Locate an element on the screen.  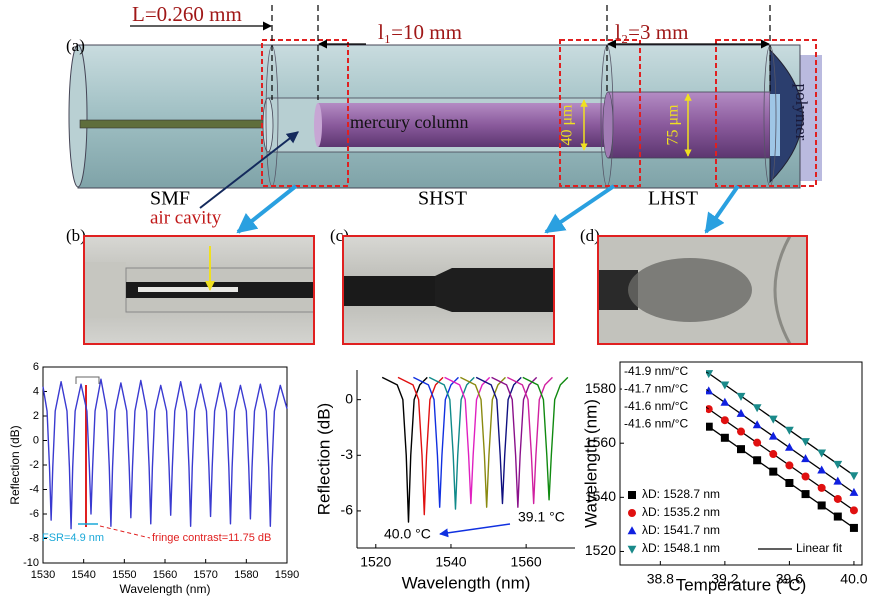
legend-label: λD: 1528.7 nm is located at coordinates (681, 494).